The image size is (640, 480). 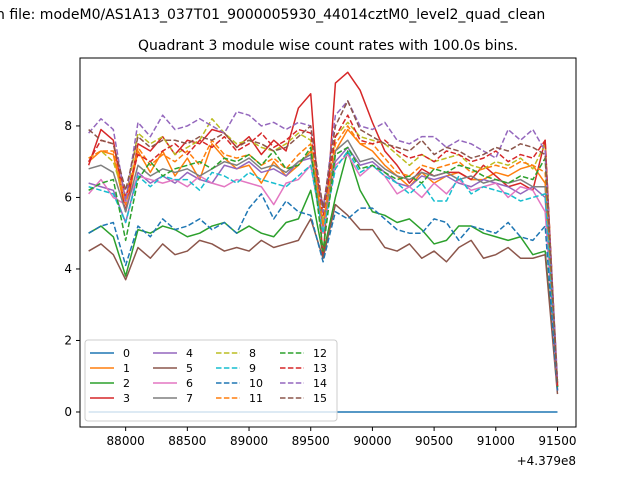 What do you see at coordinates (320, 383) in the screenshot?
I see `legend-label-14: 14` at bounding box center [320, 383].